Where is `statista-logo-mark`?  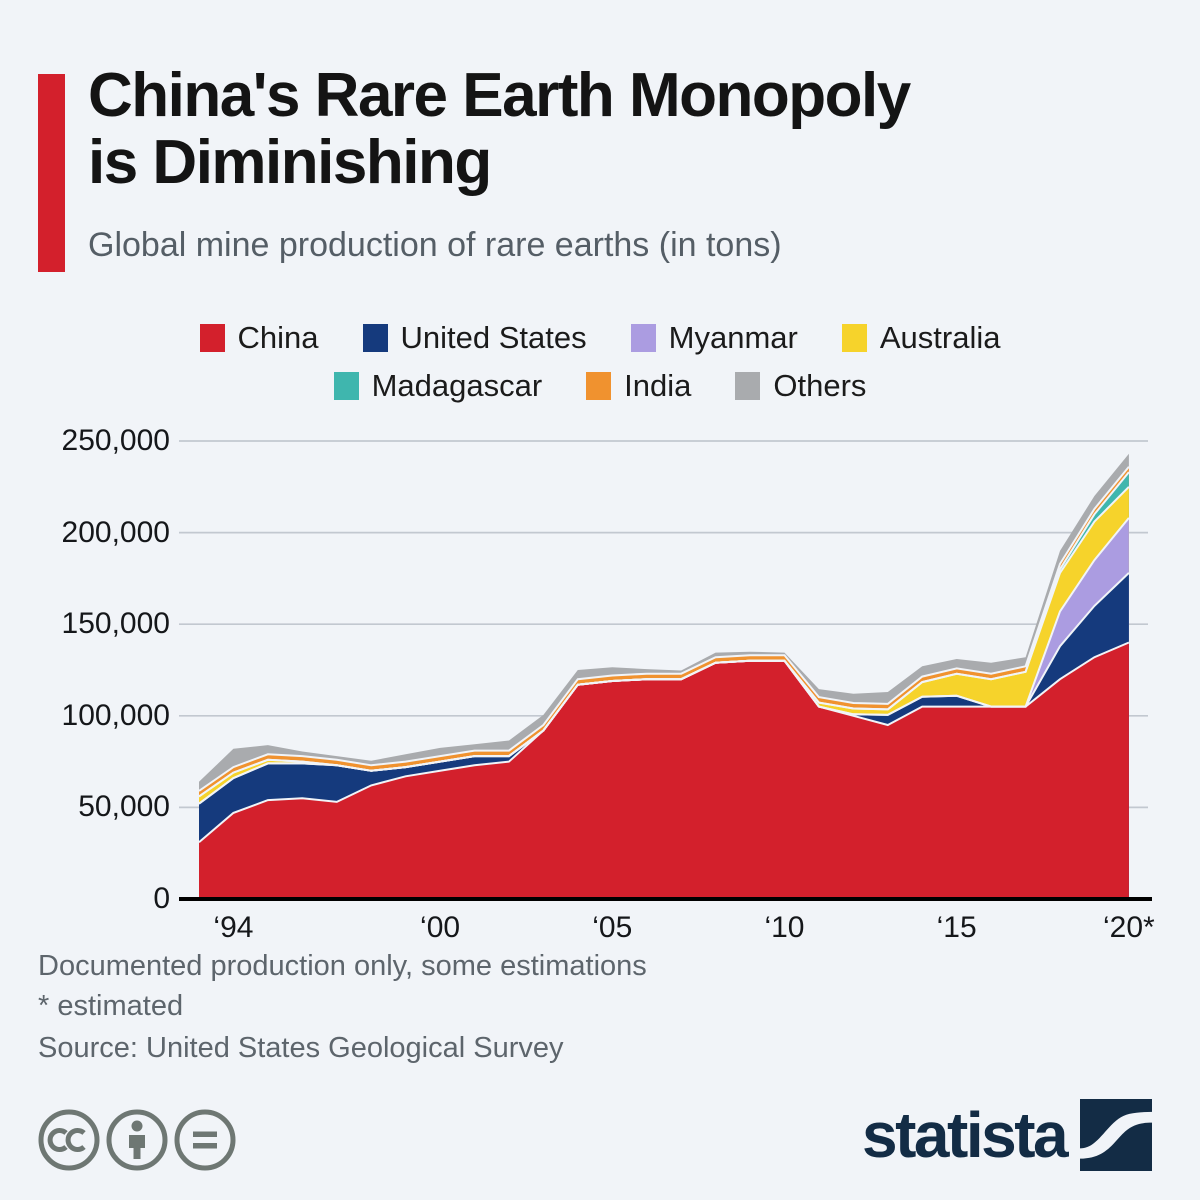
statista-logo-mark is located at coordinates (1116, 1135).